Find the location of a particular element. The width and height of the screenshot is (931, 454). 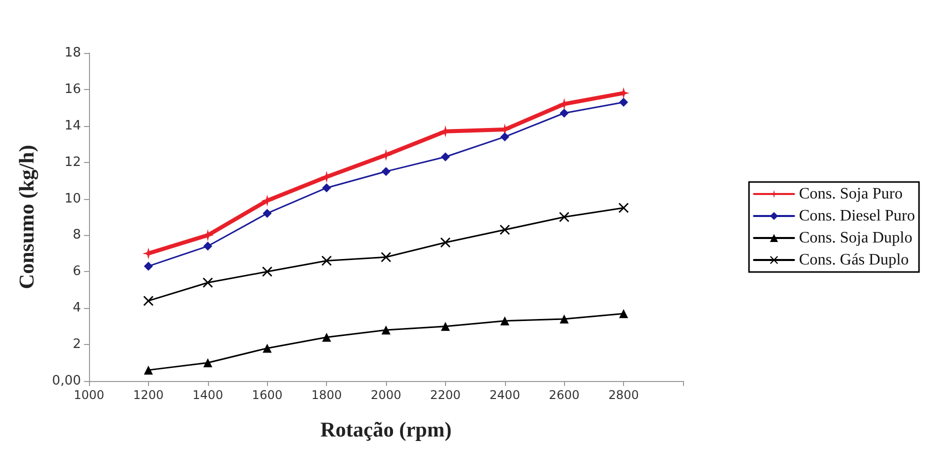

y-tick-label: 10 is located at coordinates (72, 198).